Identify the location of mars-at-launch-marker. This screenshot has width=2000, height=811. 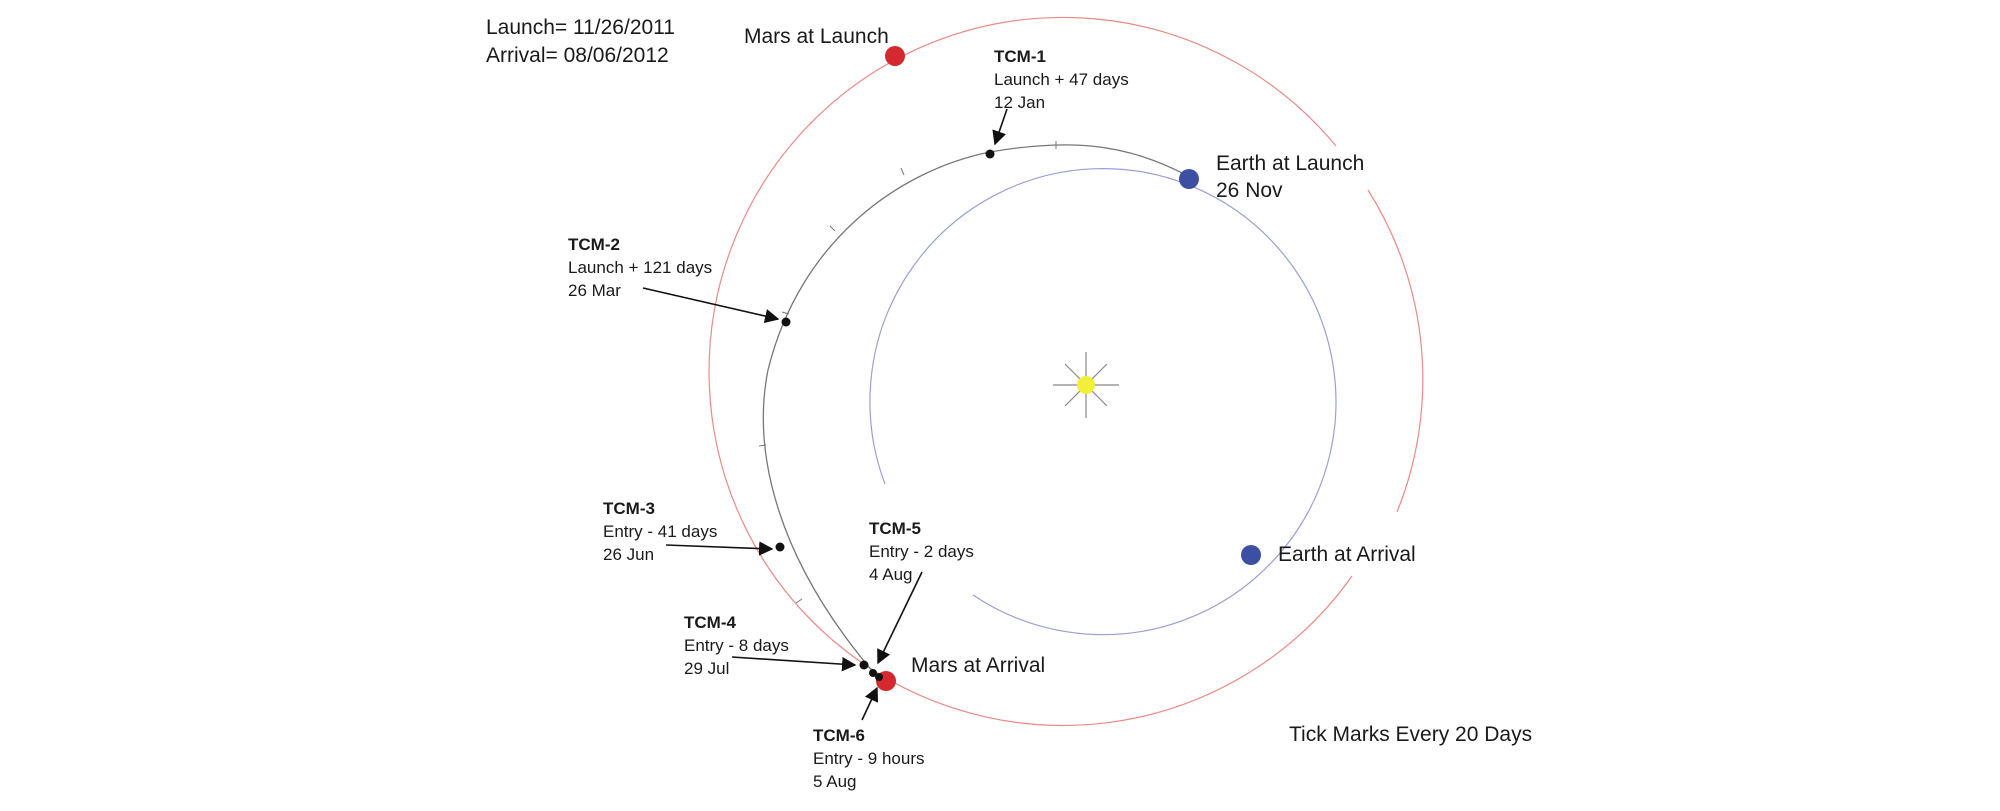
(895, 56).